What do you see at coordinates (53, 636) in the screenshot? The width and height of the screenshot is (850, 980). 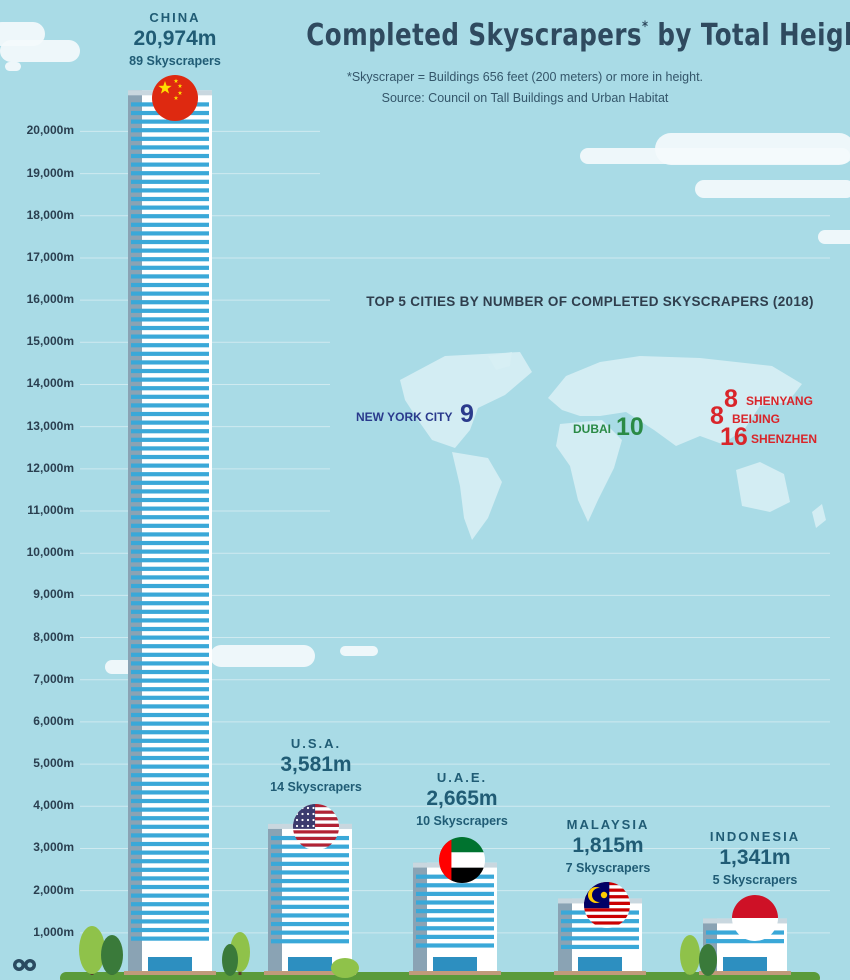 I see `y-tick-label: 8,000m` at bounding box center [53, 636].